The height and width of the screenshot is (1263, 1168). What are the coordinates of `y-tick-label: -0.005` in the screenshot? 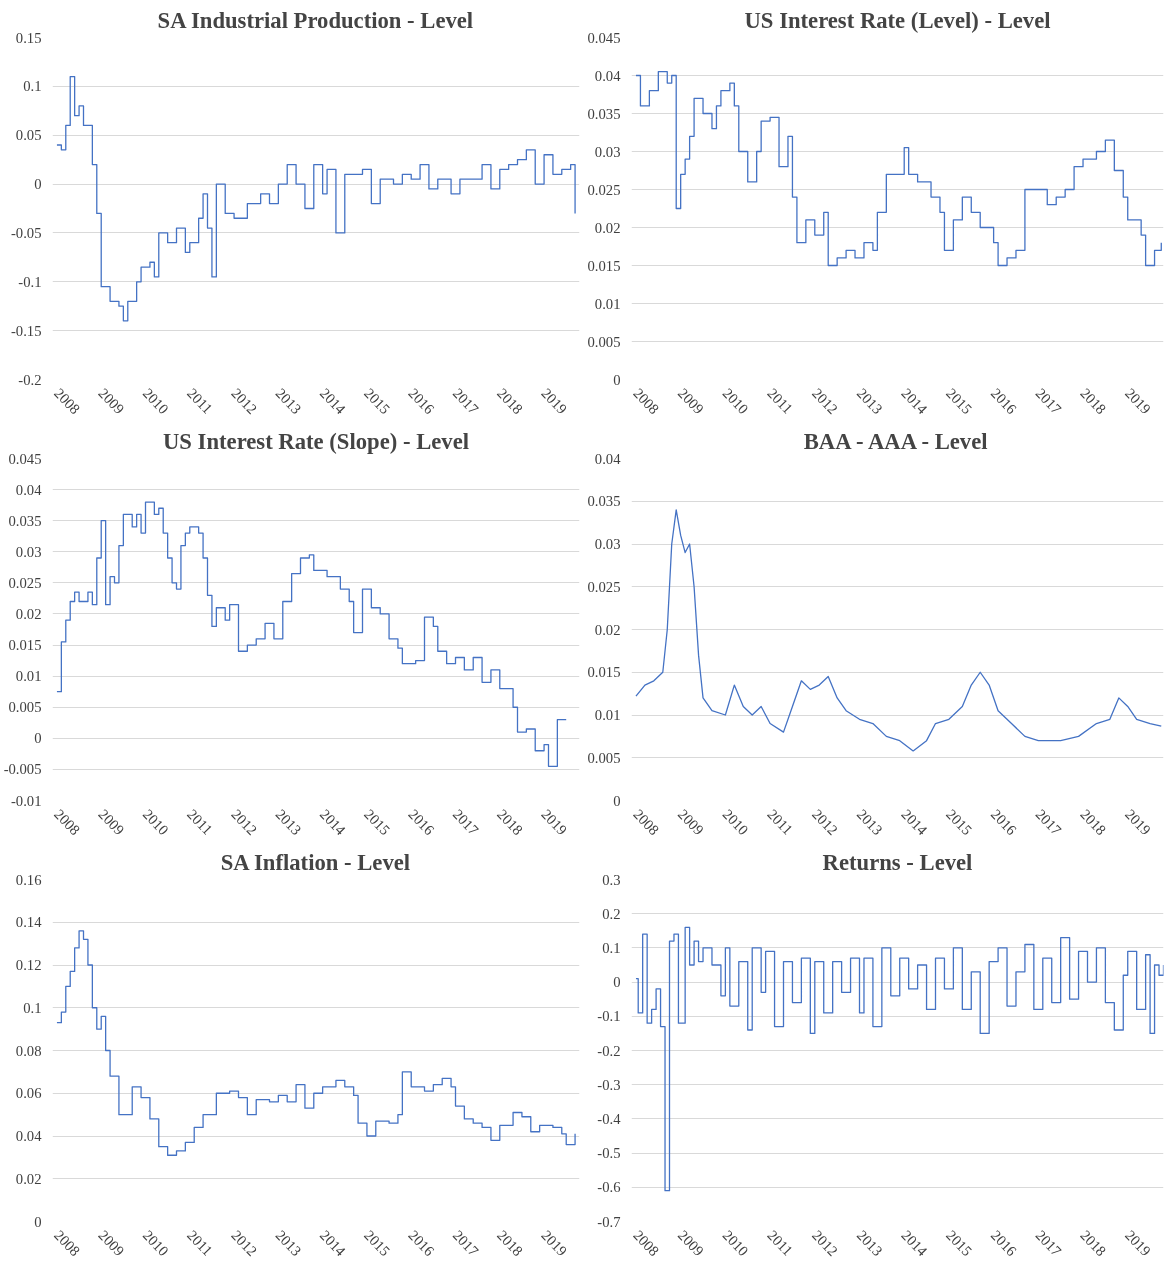 It's located at (22, 769).